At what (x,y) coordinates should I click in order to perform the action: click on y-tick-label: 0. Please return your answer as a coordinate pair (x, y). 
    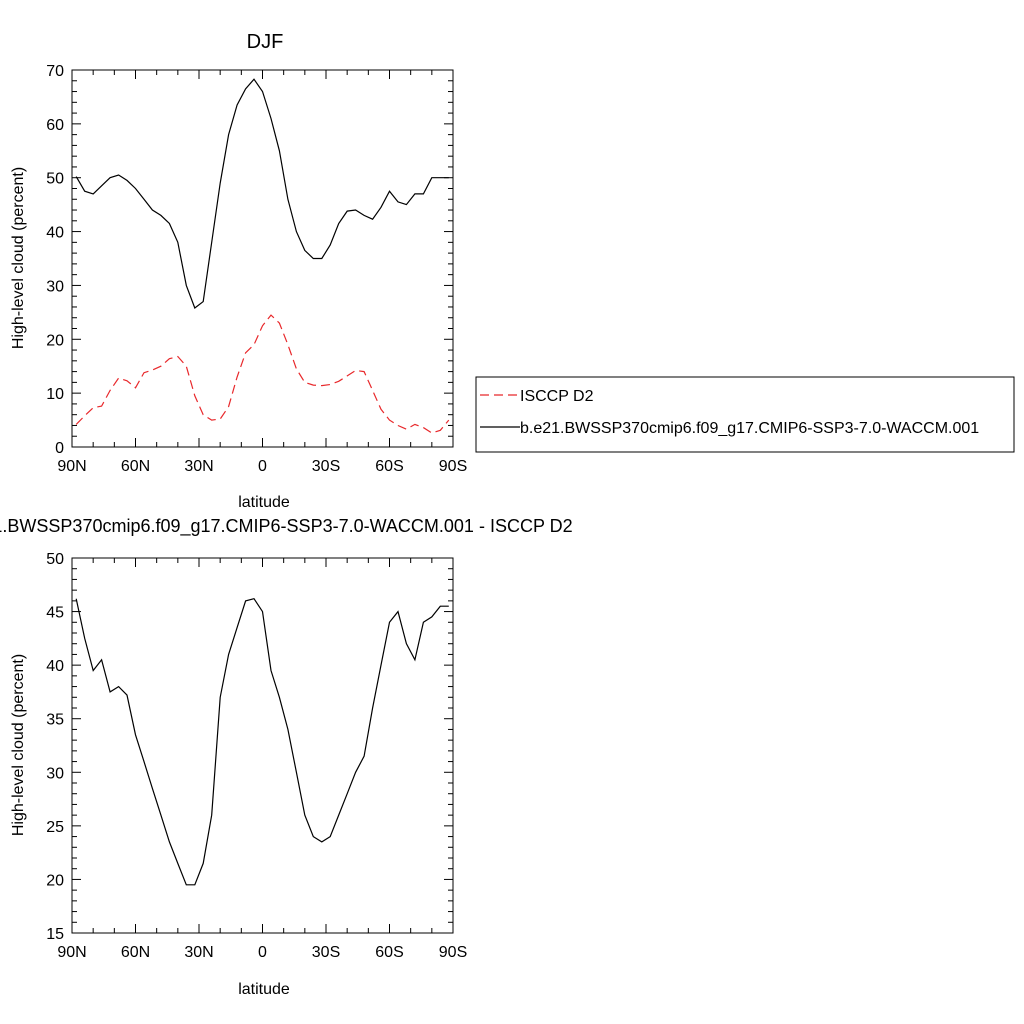
    Looking at the image, I should click on (59, 448).